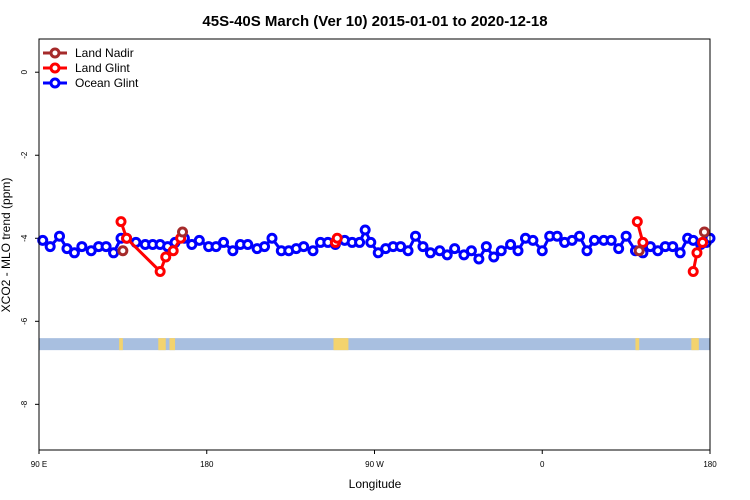 The width and height of the screenshot is (750, 500). What do you see at coordinates (24, 321) in the screenshot?
I see `y-tick-label-3: -6` at bounding box center [24, 321].